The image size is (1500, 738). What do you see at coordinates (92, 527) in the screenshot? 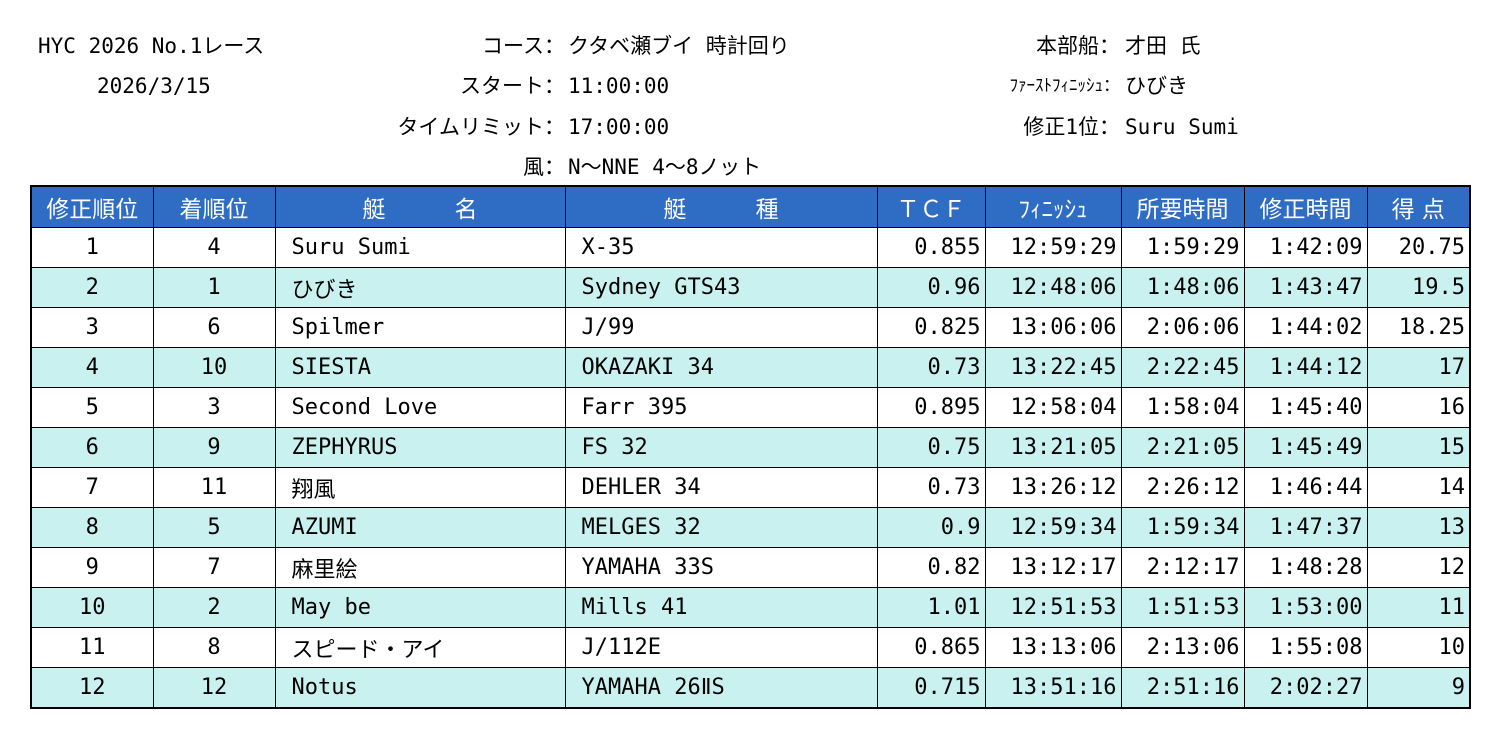
I see `cell-corrected-rank: 8` at bounding box center [92, 527].